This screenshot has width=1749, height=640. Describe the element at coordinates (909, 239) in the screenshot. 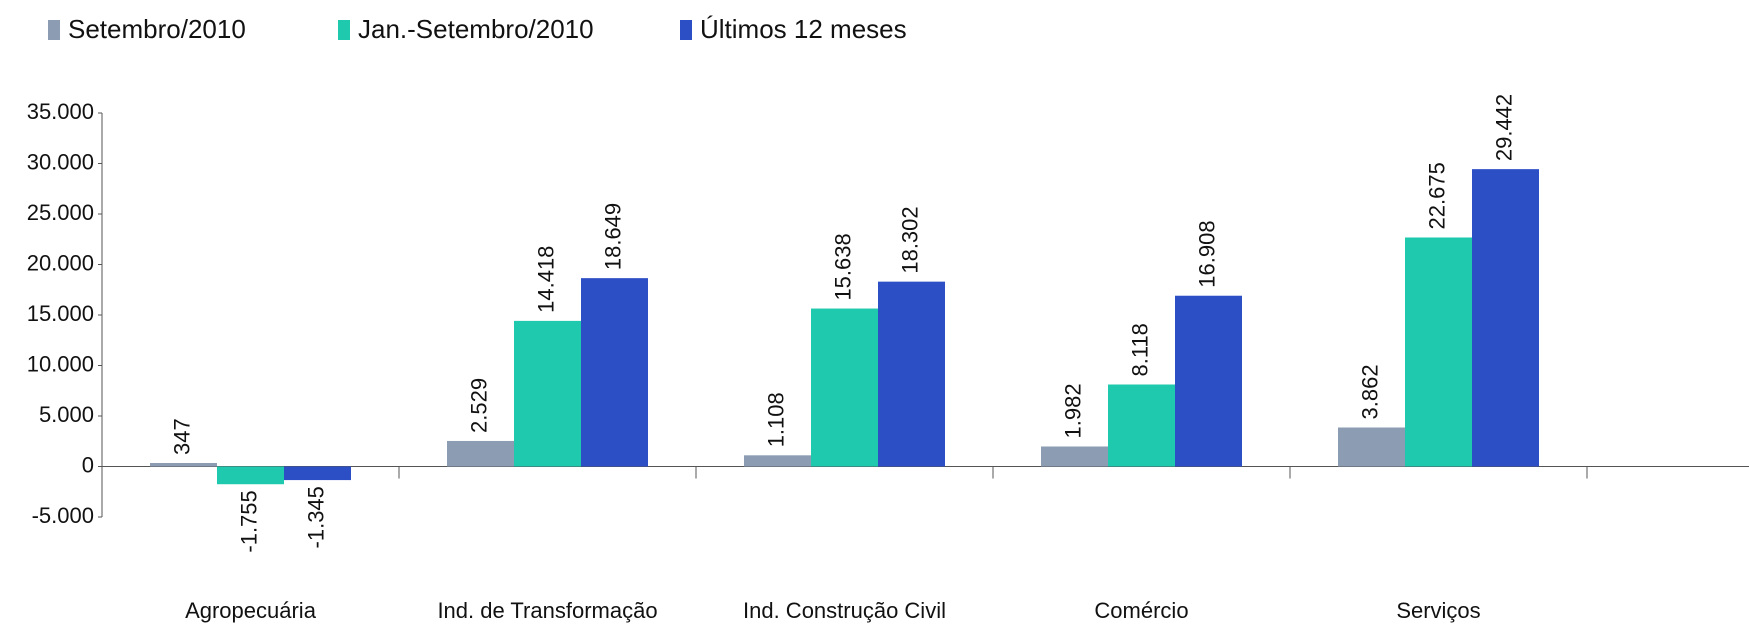

I see `value-label: 18.302` at that location.